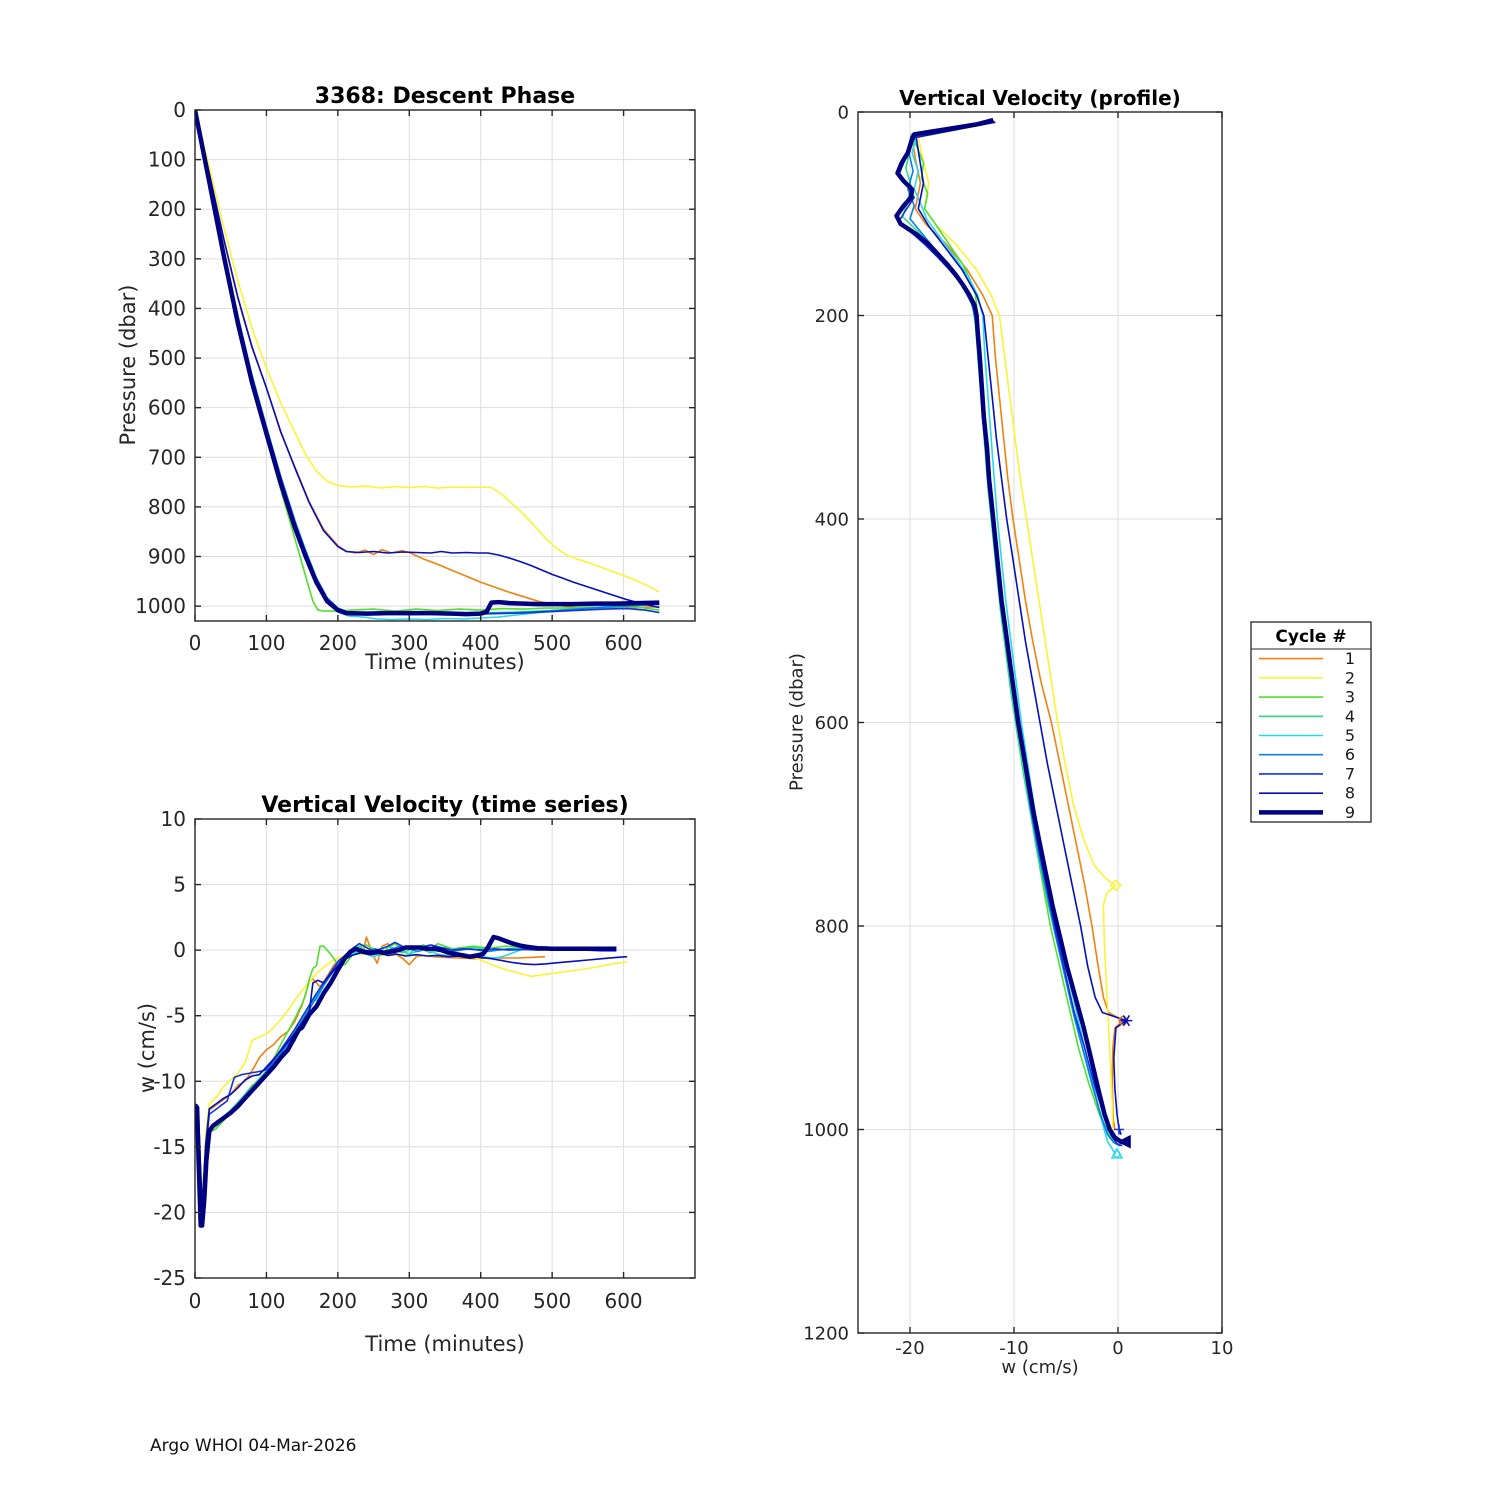  I want to click on profile-xaxis-label: w (cm/s), so click(1040, 1367).